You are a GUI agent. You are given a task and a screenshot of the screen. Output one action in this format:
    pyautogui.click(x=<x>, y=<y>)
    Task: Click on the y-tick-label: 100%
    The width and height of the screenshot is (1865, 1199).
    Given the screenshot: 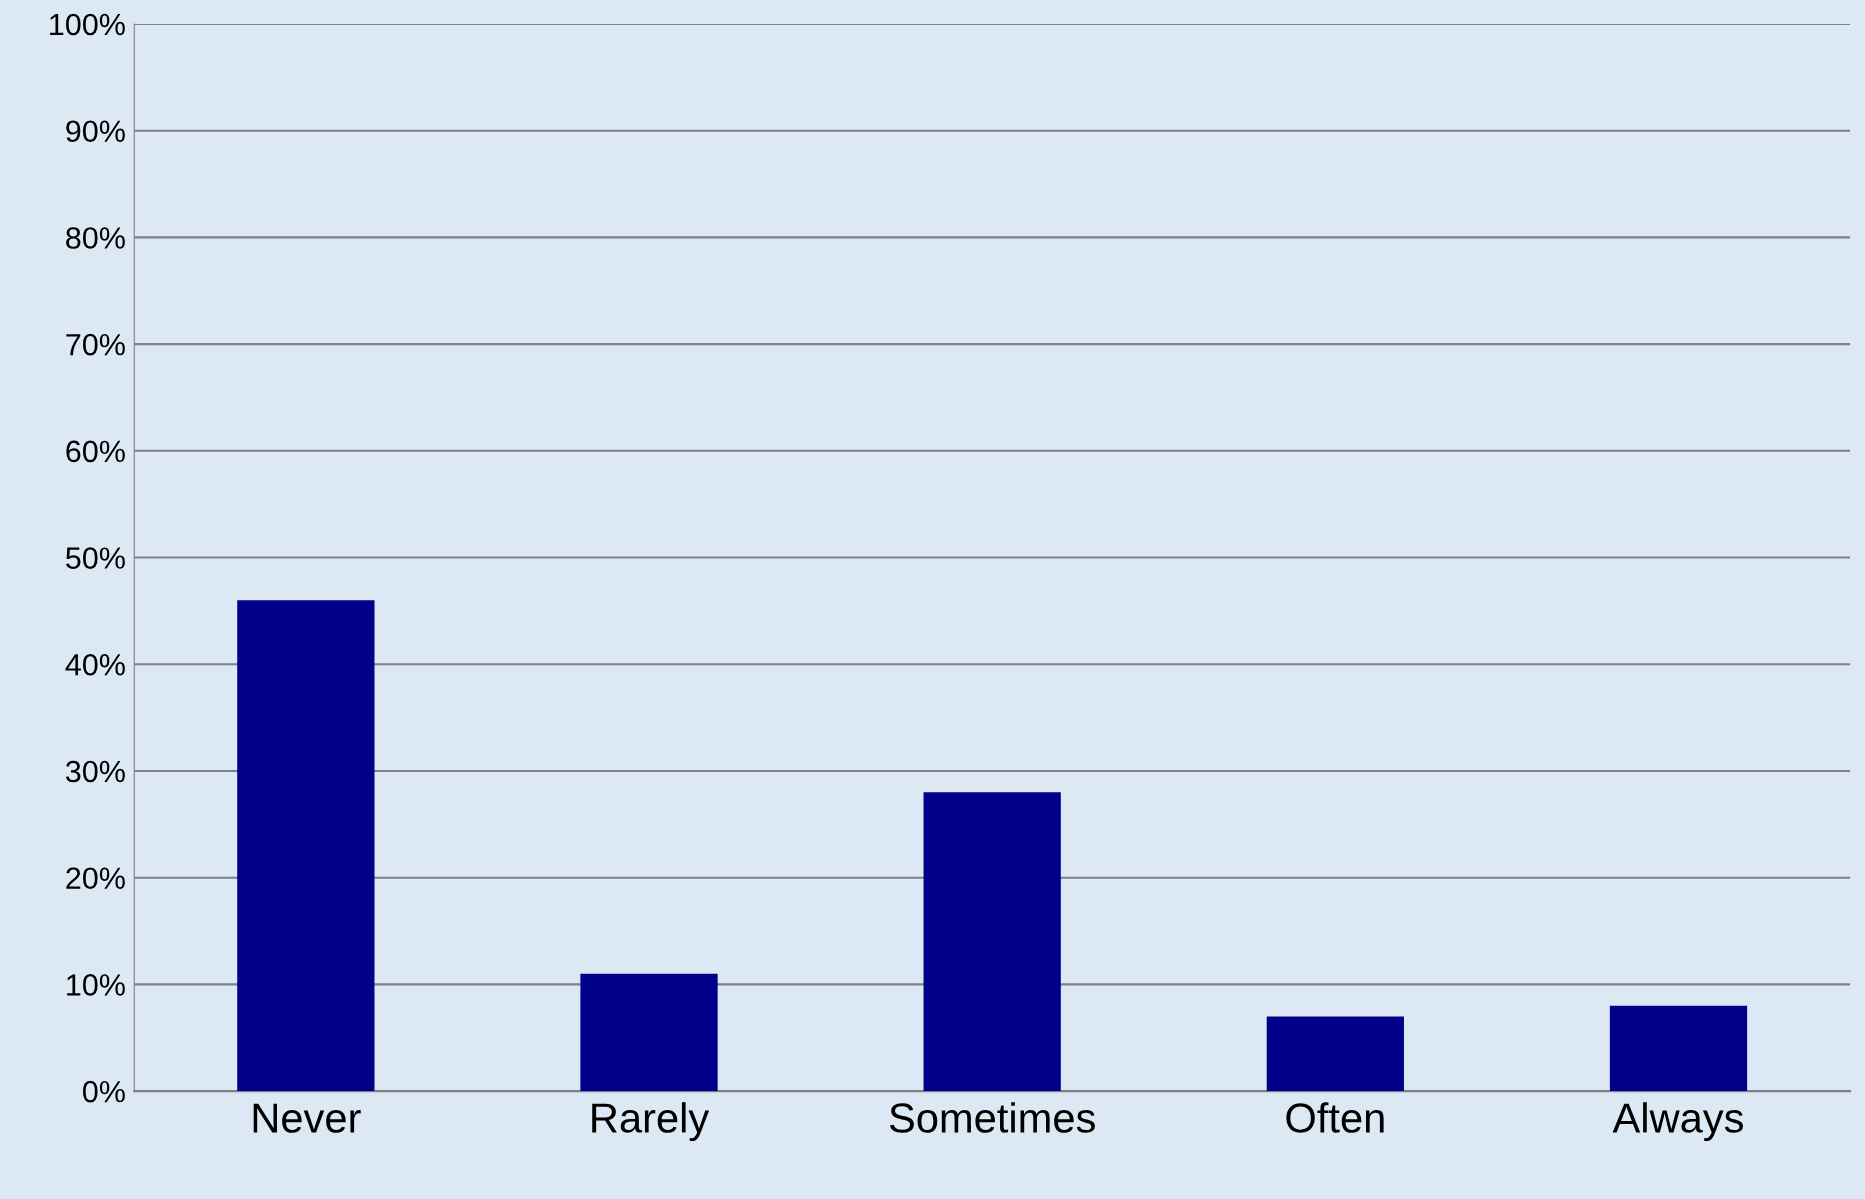 What is the action you would take?
    pyautogui.click(x=87, y=24)
    